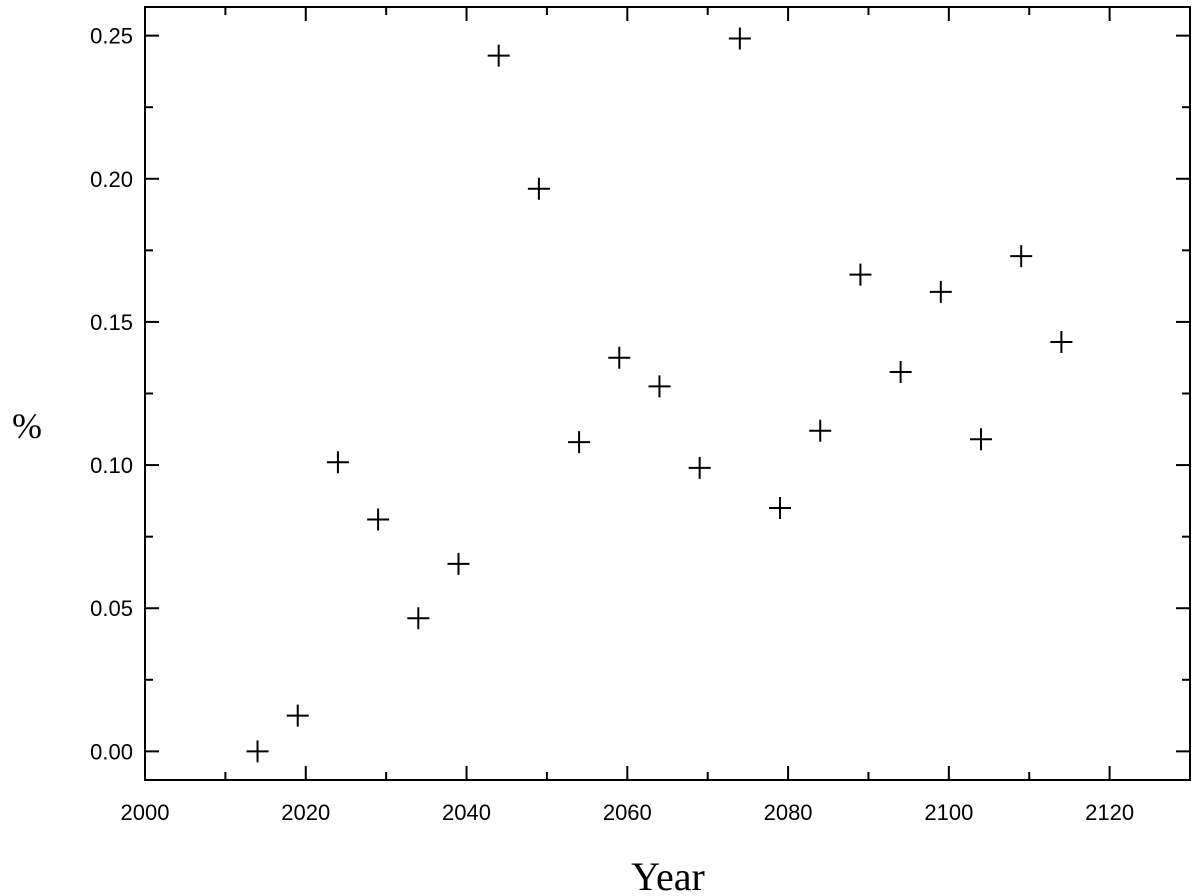 This screenshot has height=896, width=1200. Describe the element at coordinates (111, 608) in the screenshot. I see `y-tick-label: 0.05` at that location.